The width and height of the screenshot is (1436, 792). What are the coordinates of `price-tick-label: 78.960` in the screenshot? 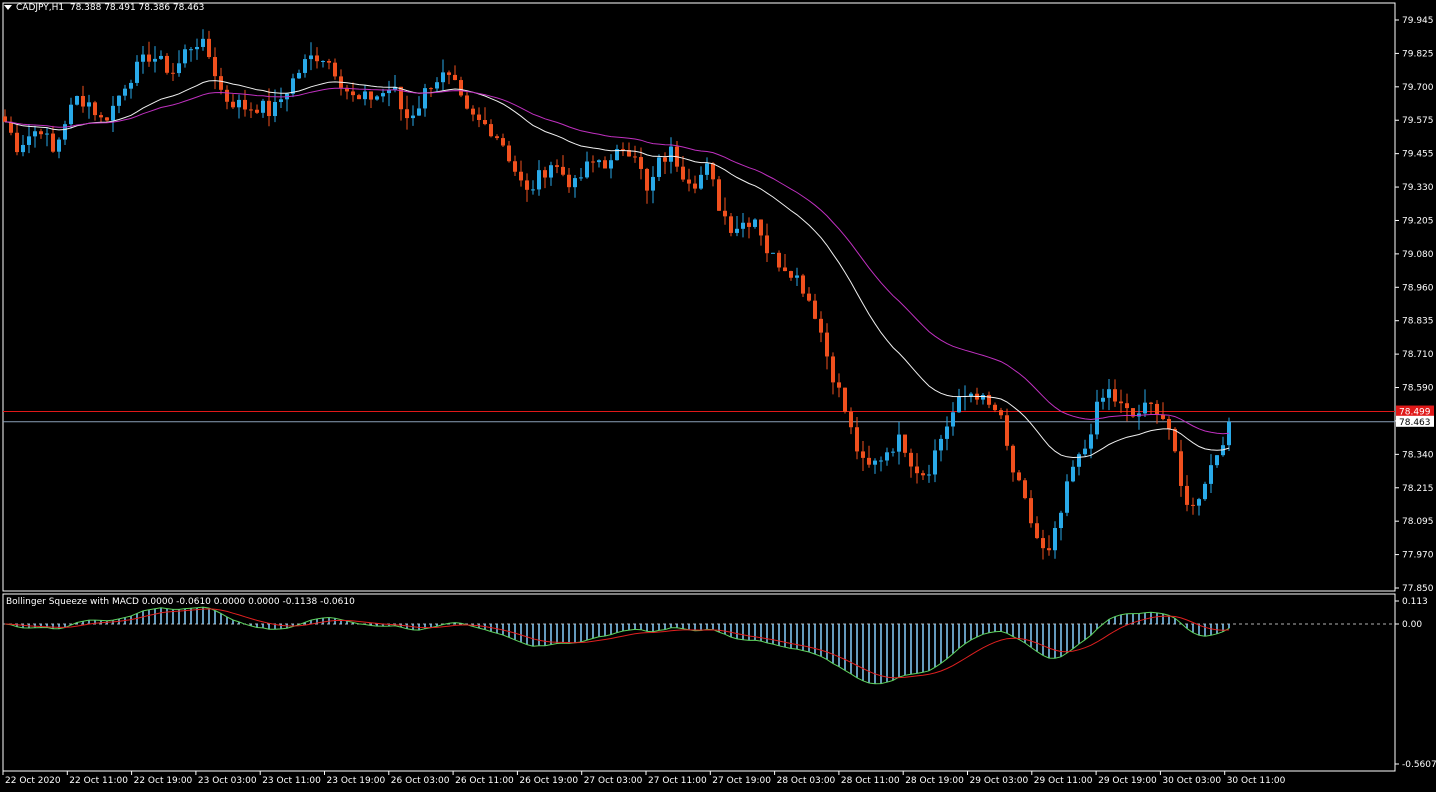 It's located at (1418, 288).